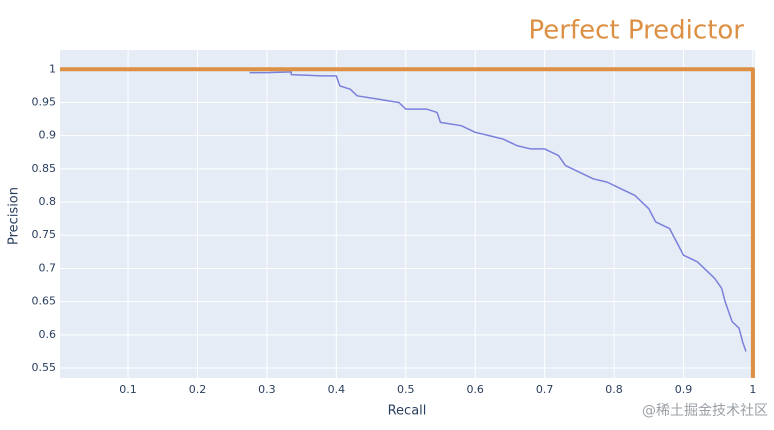  I want to click on x-tick-label: 0.3, so click(267, 389).